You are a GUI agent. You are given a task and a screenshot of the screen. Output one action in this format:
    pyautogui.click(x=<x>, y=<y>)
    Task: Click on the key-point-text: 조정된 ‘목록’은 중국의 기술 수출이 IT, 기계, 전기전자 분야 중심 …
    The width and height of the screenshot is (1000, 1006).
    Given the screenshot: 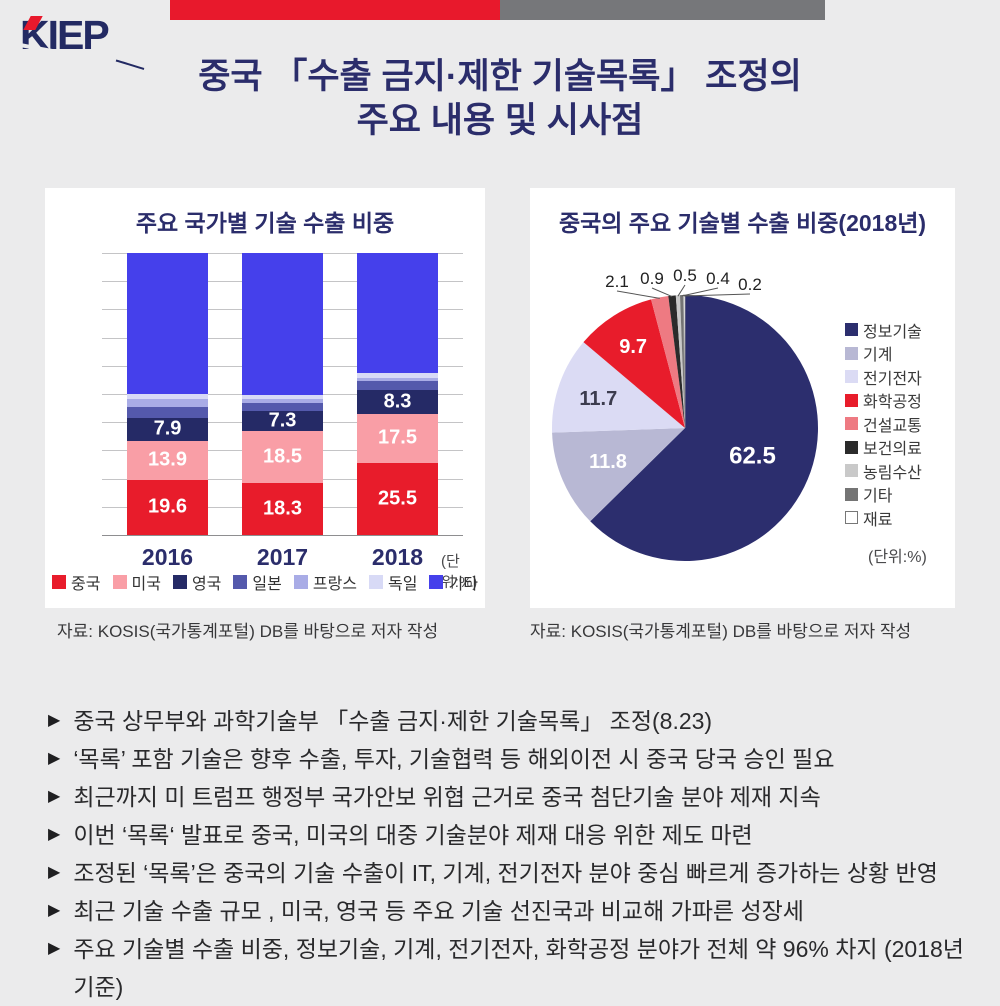 What is the action you would take?
    pyautogui.click(x=505, y=873)
    